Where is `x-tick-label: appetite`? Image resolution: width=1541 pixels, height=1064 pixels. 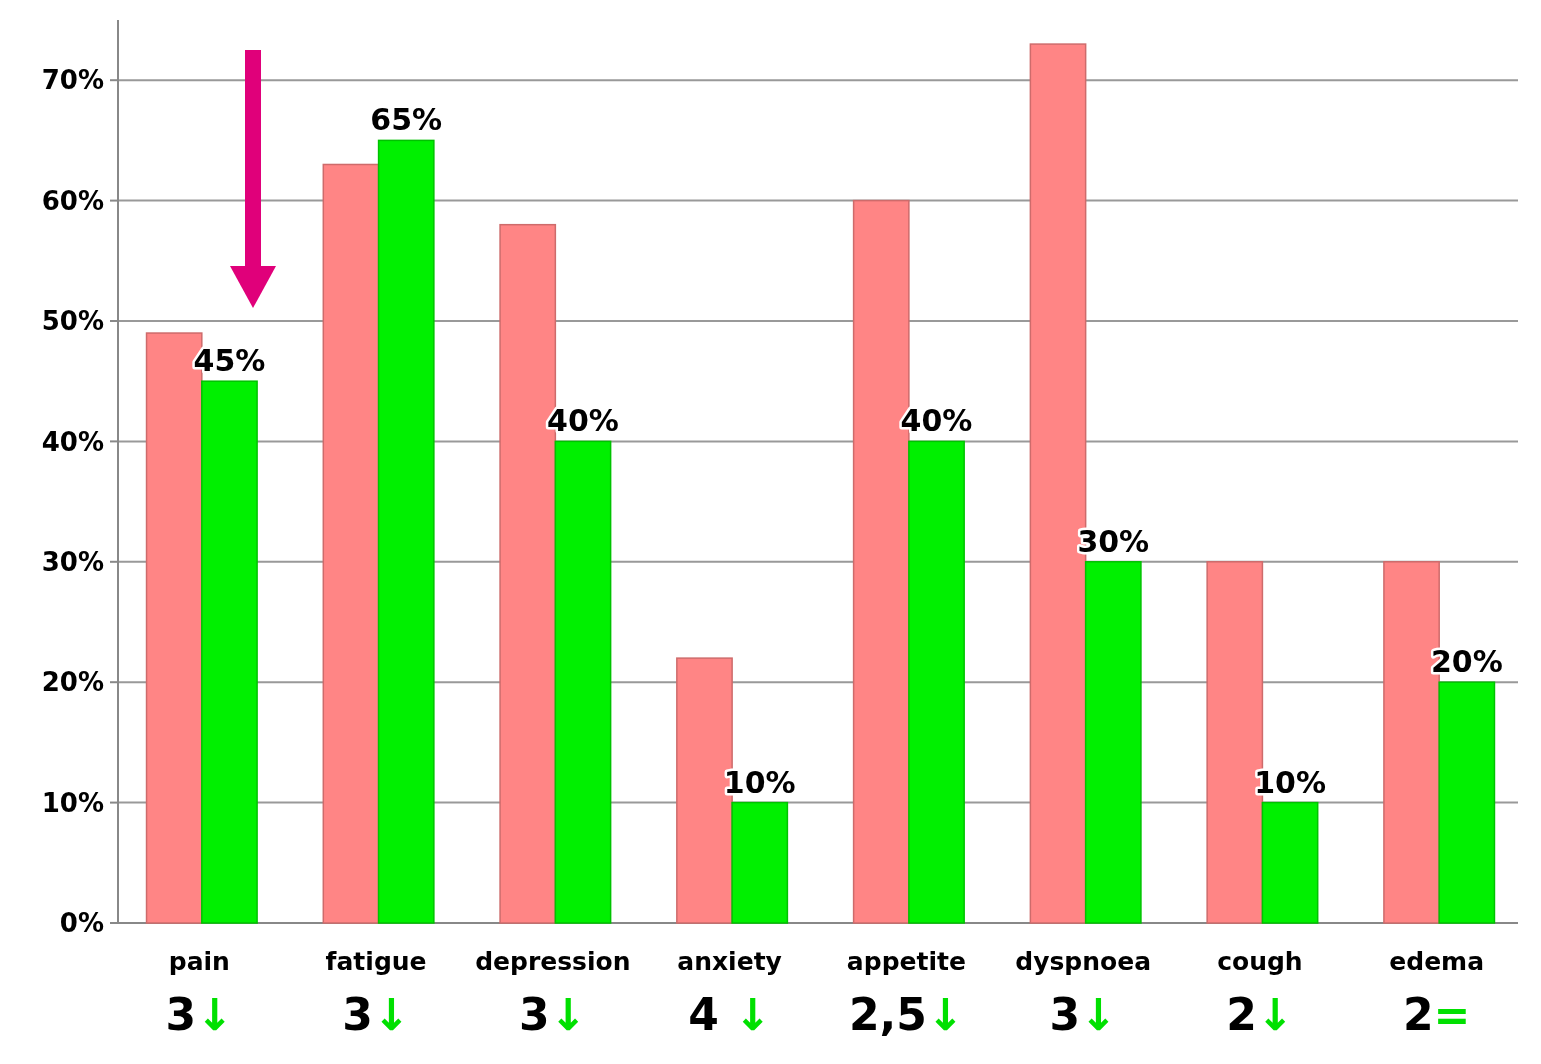 x-tick-label: appetite is located at coordinates (906, 961).